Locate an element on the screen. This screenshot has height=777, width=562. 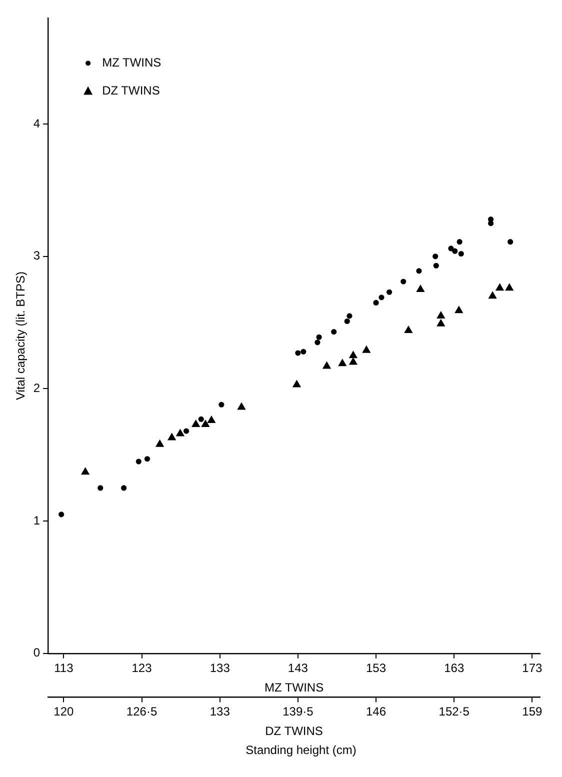
x2-tick-label: 146 is located at coordinates (376, 711).